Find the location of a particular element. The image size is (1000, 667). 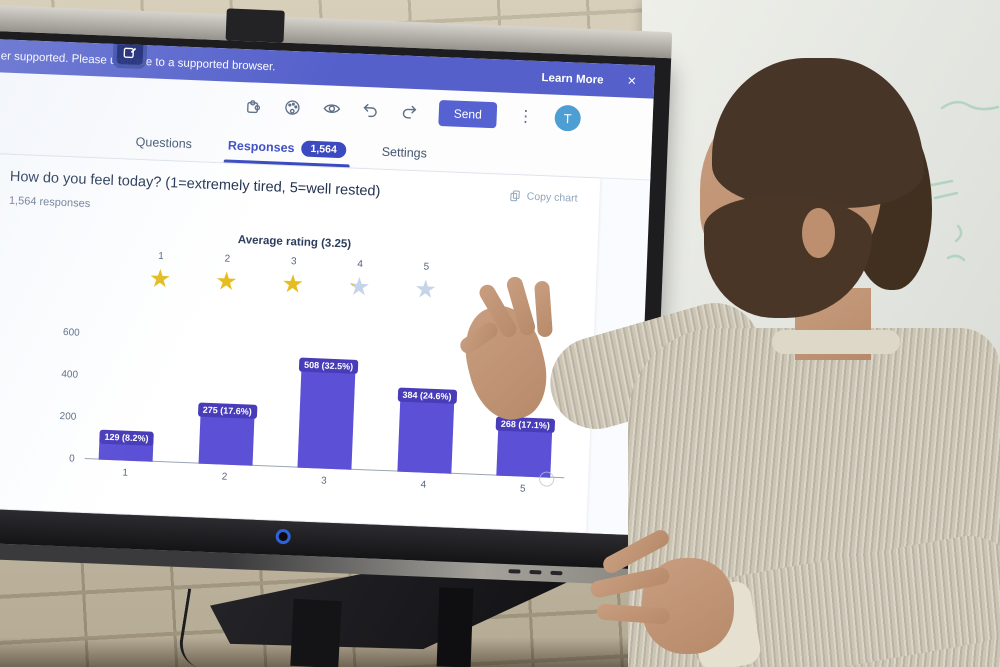

learn-more-button: Learn More is located at coordinates (572, 79).